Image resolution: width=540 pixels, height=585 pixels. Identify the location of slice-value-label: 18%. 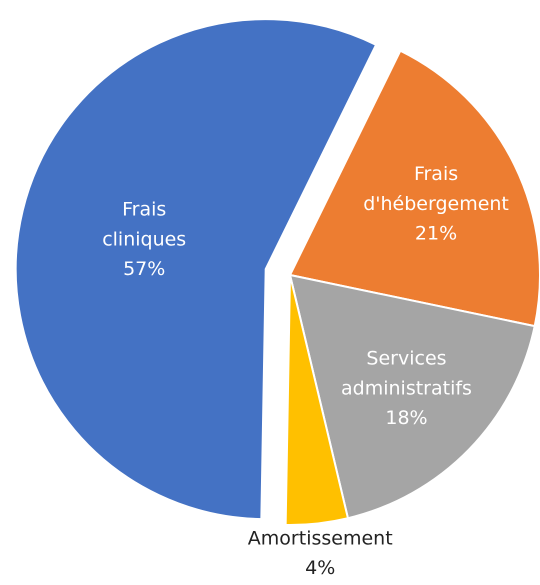
(406, 418).